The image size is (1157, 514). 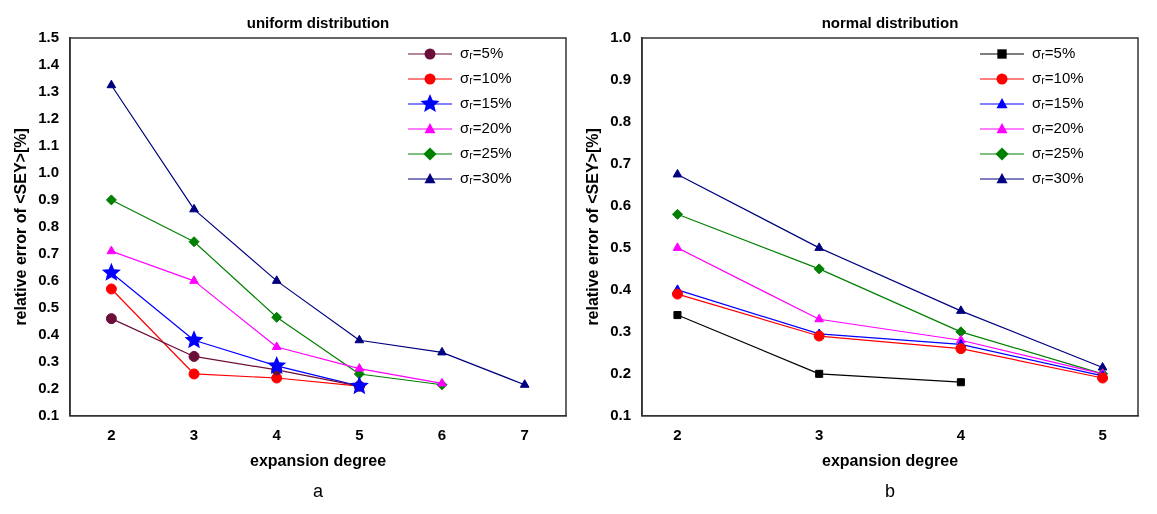 I want to click on x-tick-label: 7, so click(x=524, y=434).